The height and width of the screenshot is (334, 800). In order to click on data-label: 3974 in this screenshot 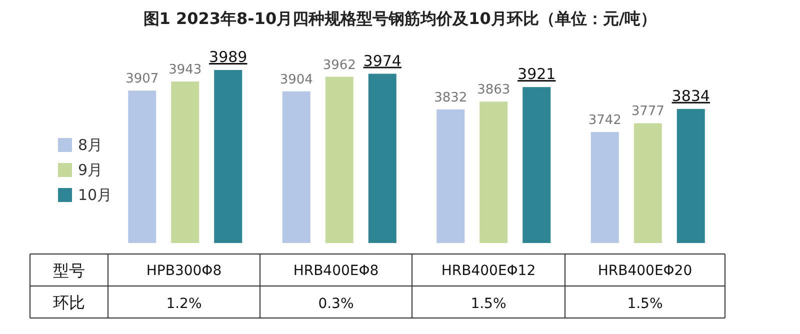, I will do `click(382, 61)`.